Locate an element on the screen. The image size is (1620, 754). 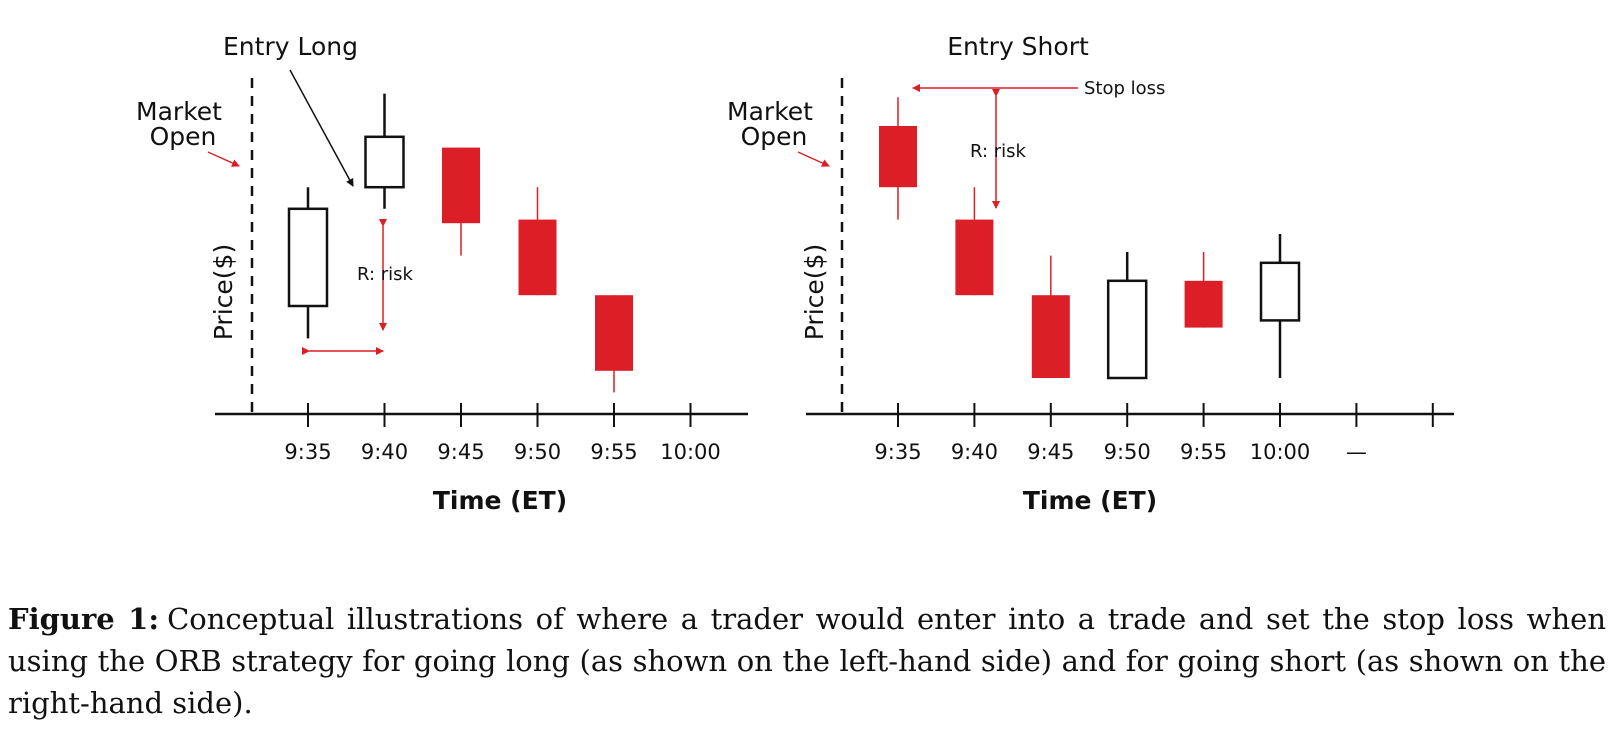
left-tick-labels: 9:35 9:40 9:45 9:50 9:55 10:00 is located at coordinates (502, 452).